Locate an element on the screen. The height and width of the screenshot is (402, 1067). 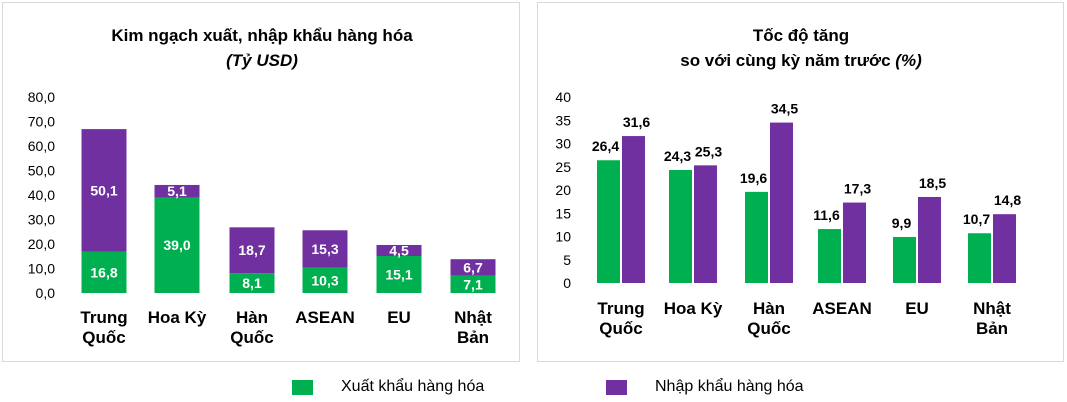
y-tick-label: 10 is located at coordinates (563, 237).